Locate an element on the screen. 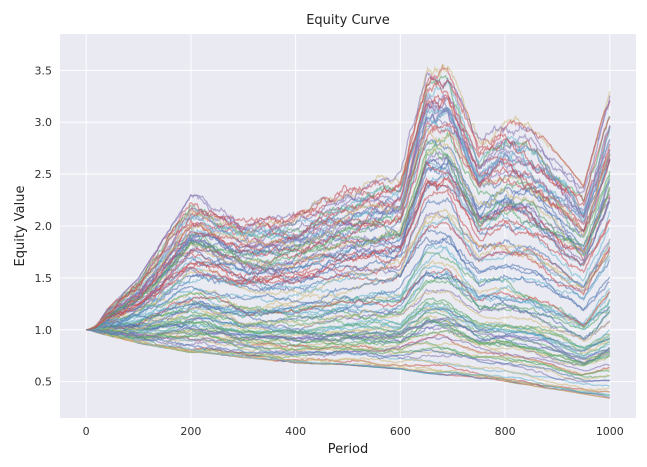 This screenshot has width=647, height=467. y-tick-labels: 0.5 1.0 1.5 2.0 2.5 3.0 3.5 is located at coordinates (44, 226).